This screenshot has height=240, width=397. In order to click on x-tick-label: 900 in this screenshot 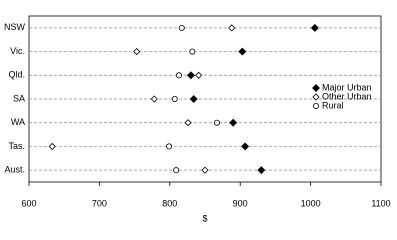, I will do `click(240, 203)`.